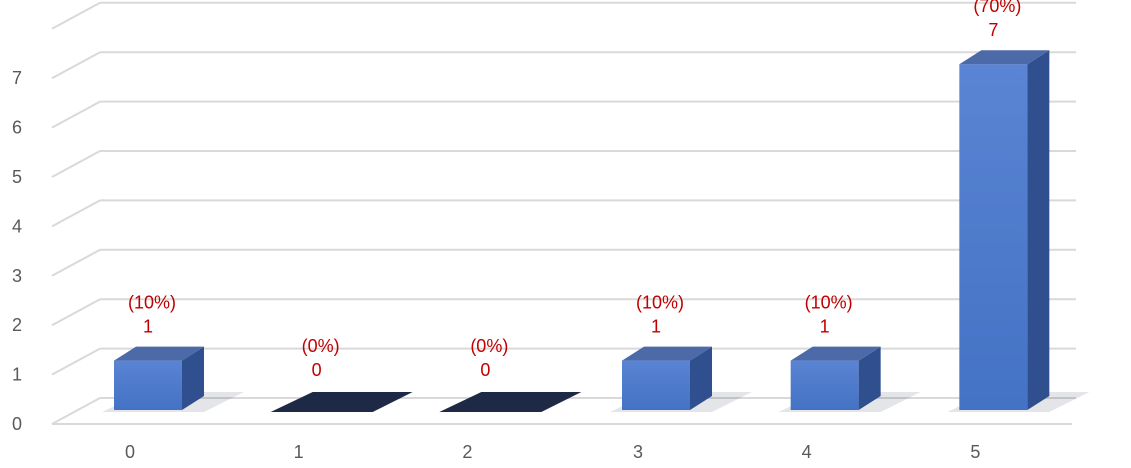  Describe the element at coordinates (552, 452) in the screenshot. I see `x-axis-ticks: 0 1 2 3 4 5` at that location.